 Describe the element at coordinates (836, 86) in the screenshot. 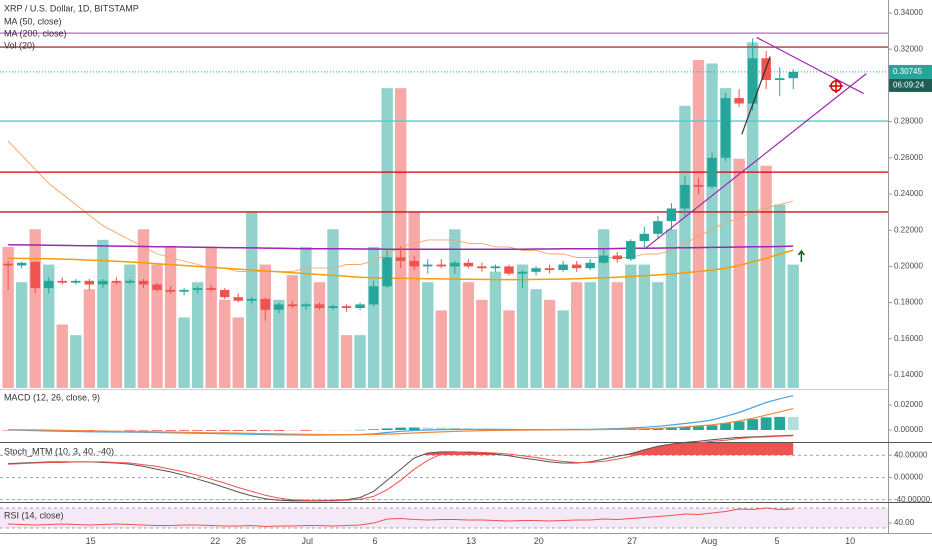

I see `cursor-icon` at that location.